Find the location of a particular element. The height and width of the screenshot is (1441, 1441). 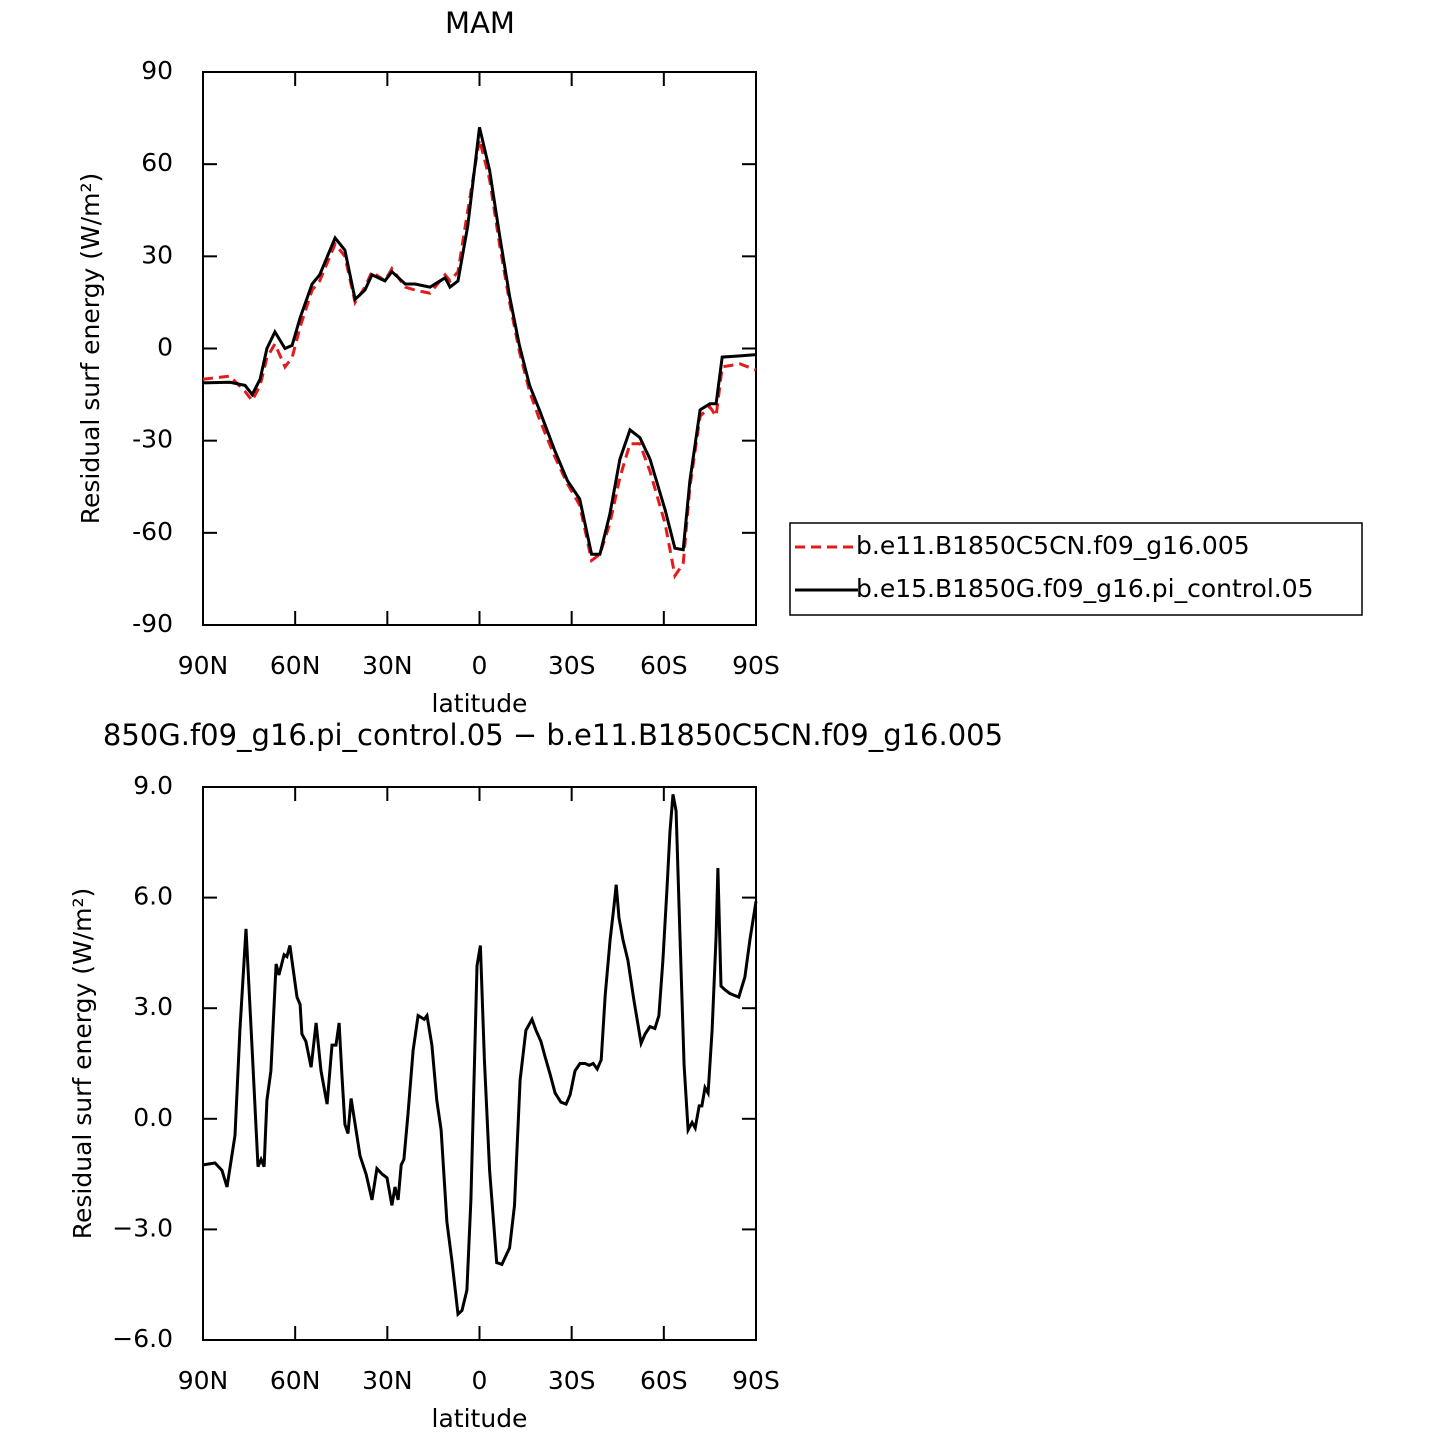

legend-box is located at coordinates (1076, 569).